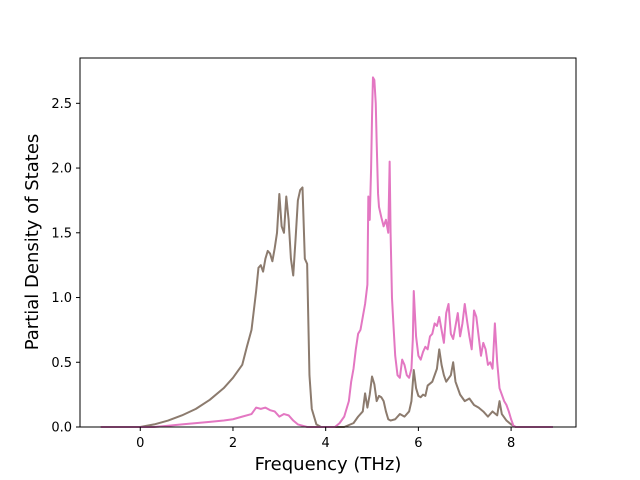 The width and height of the screenshot is (640, 480). What do you see at coordinates (326, 443) in the screenshot?
I see `x-tick-label: 4` at bounding box center [326, 443].